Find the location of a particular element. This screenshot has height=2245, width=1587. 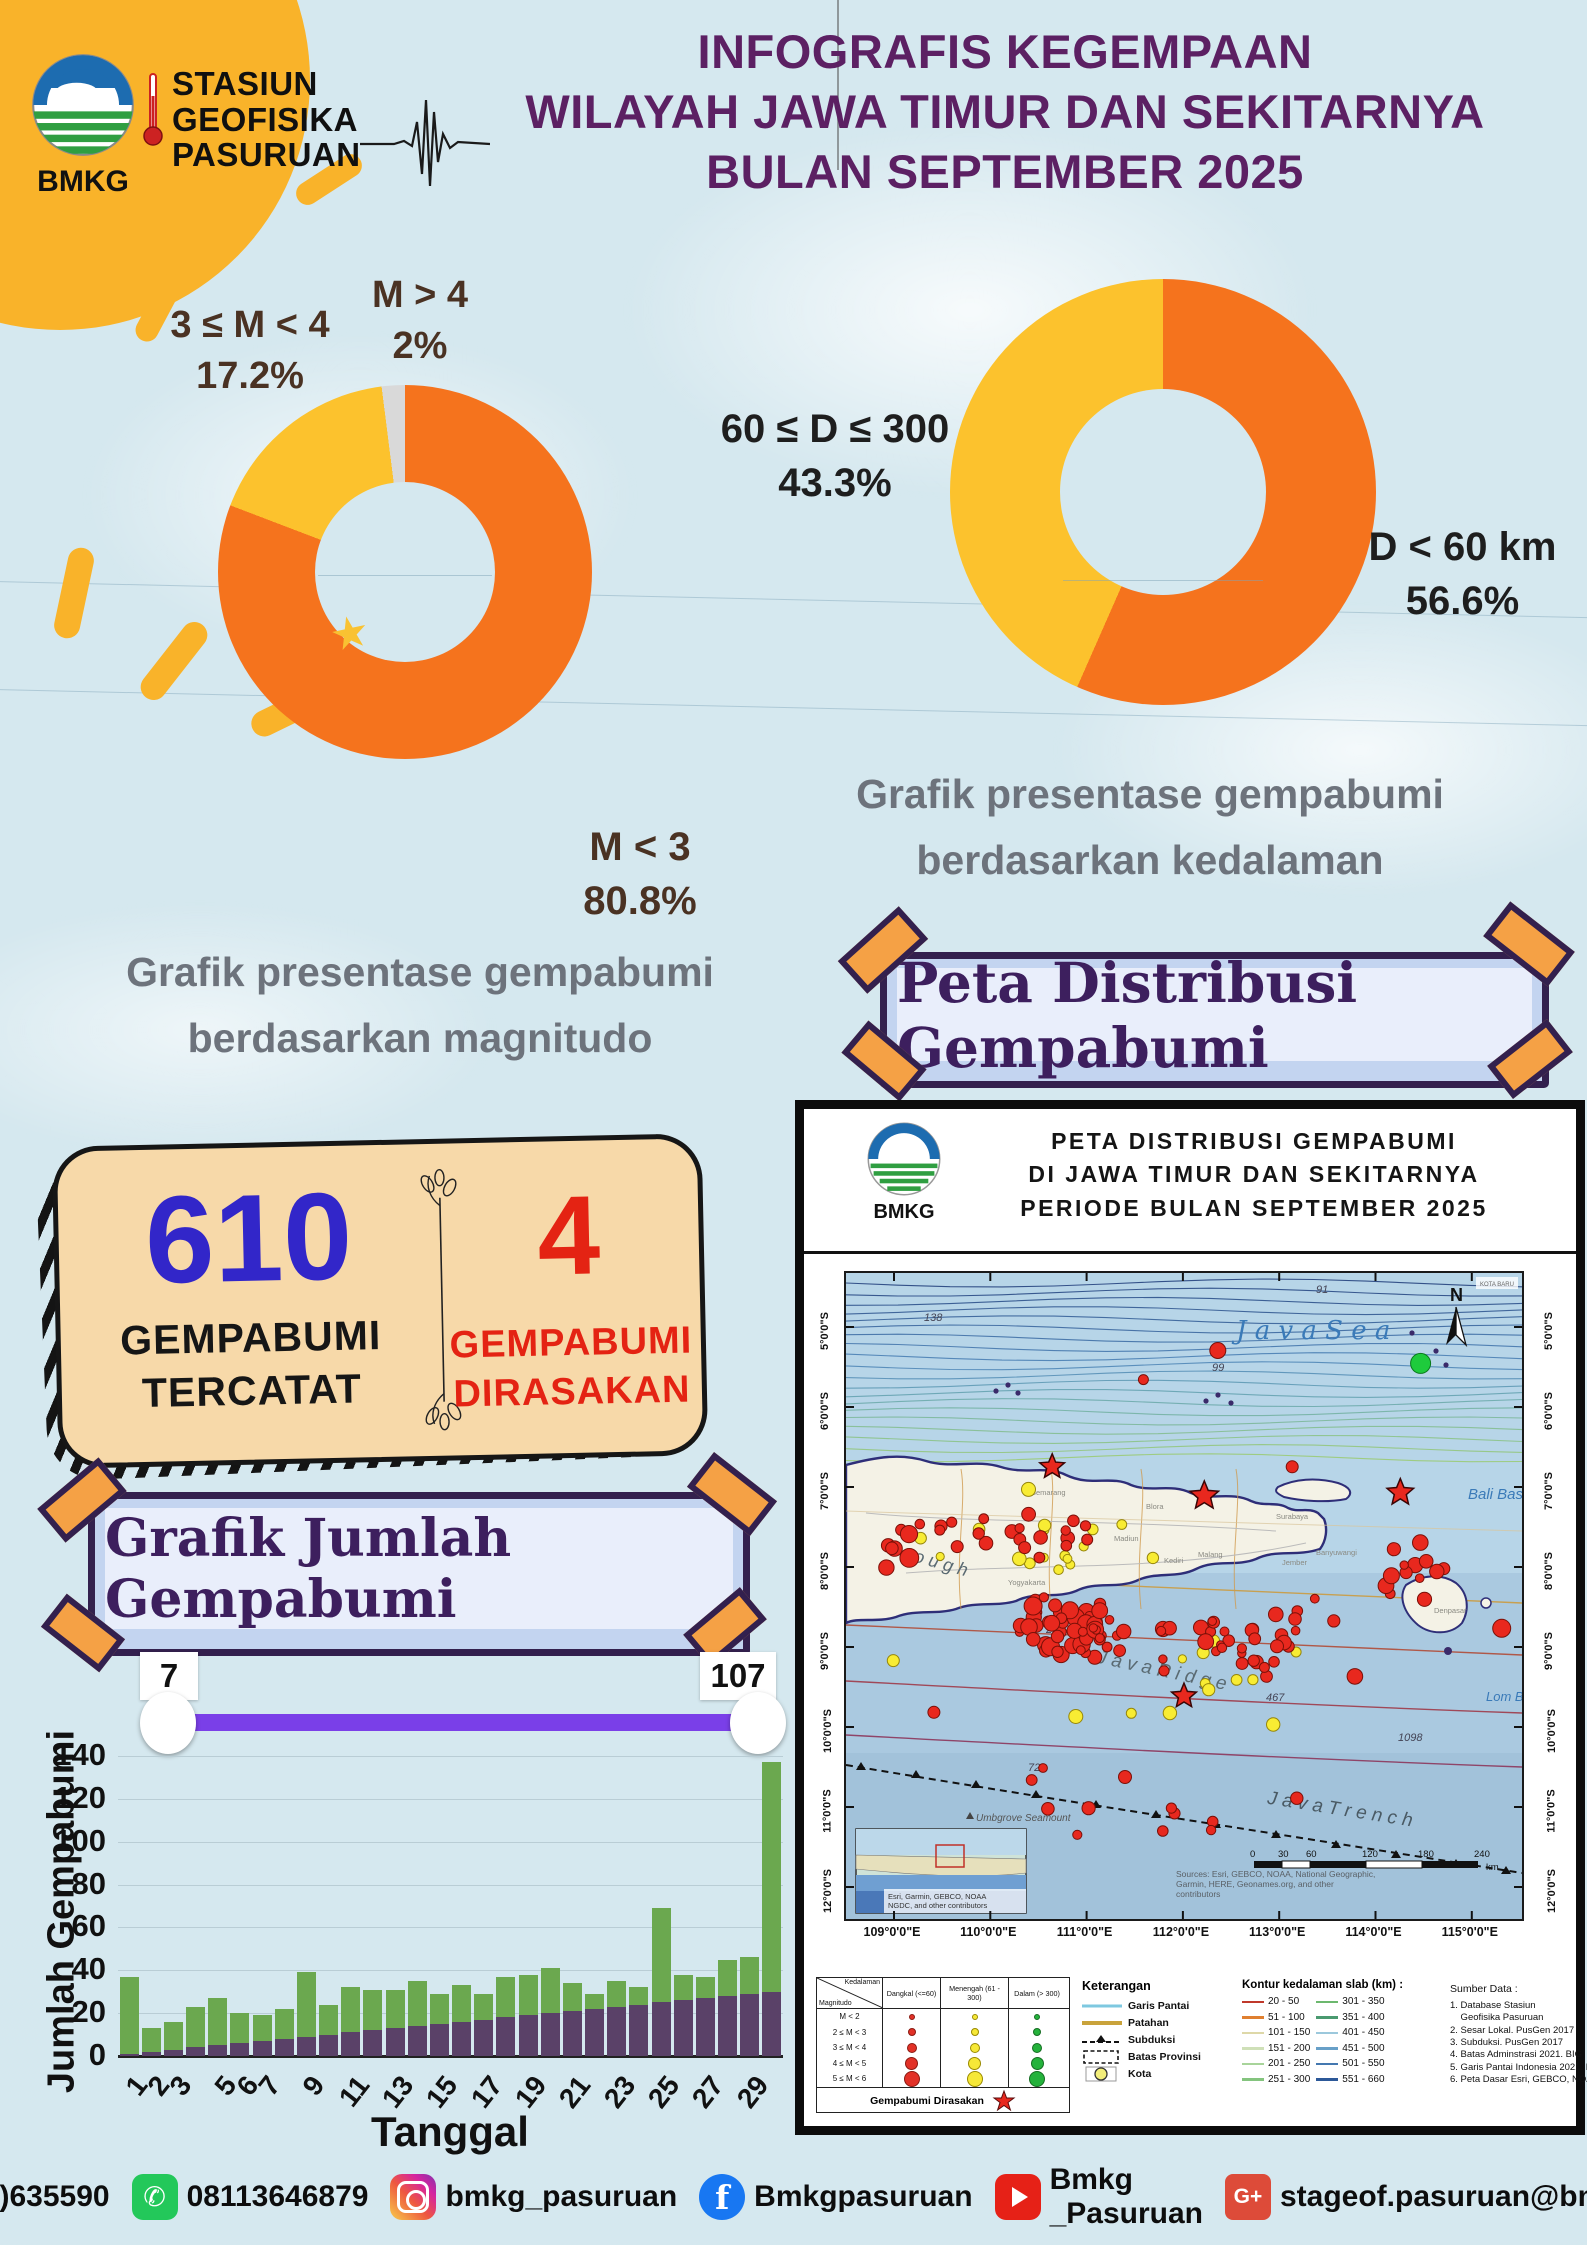

footer-contact-gplus: G+stageof.pasuruan@bmkg.go.id is located at coordinates (1405, 2197).